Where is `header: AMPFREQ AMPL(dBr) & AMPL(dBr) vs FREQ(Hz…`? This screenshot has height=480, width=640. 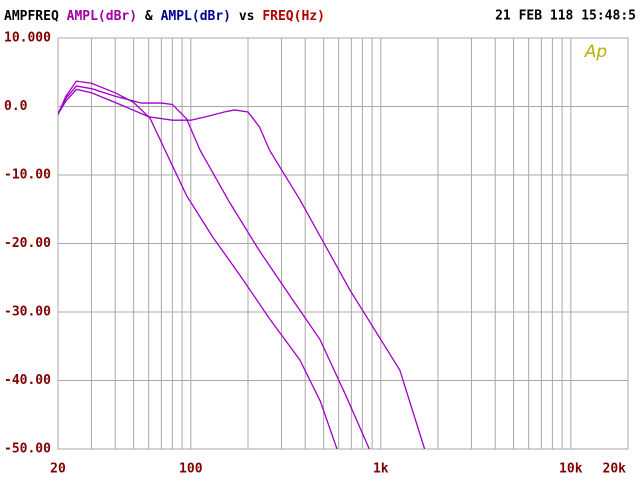 header: AMPFREQ AMPL(dBr) & AMPL(dBr) vs FREQ(Hz… is located at coordinates (164, 16).